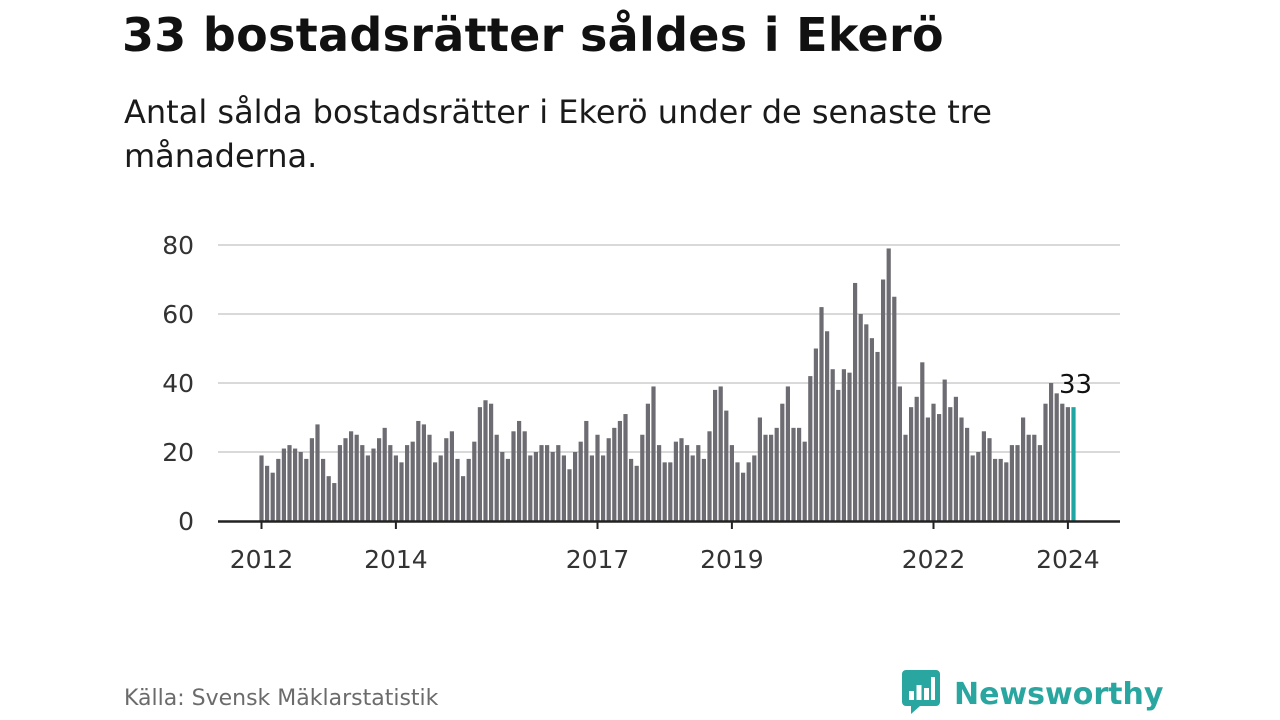  I want to click on brand: Newsworthy, so click(1031, 694).